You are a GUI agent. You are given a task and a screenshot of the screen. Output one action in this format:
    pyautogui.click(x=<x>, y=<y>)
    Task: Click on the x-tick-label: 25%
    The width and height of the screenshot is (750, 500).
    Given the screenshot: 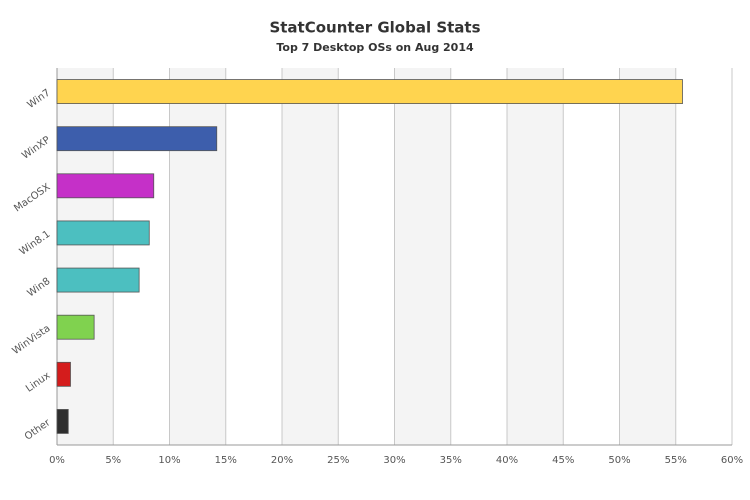 What is the action you would take?
    pyautogui.click(x=338, y=460)
    